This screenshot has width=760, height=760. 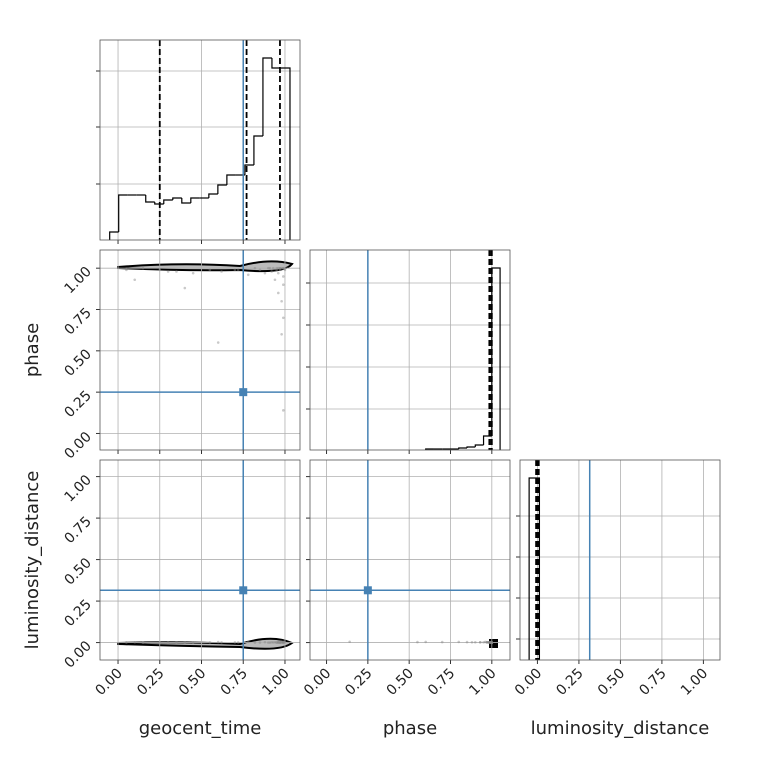 I want to click on x-tick-label: 0.00, so click(x=109, y=682).